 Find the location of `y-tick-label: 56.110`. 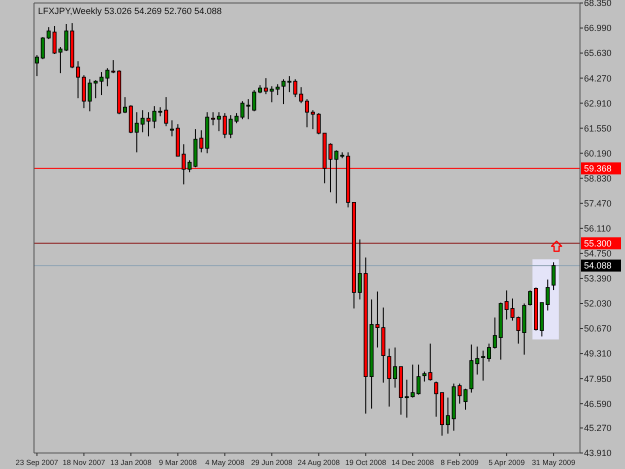

y-tick-label: 56.110 is located at coordinates (597, 229).